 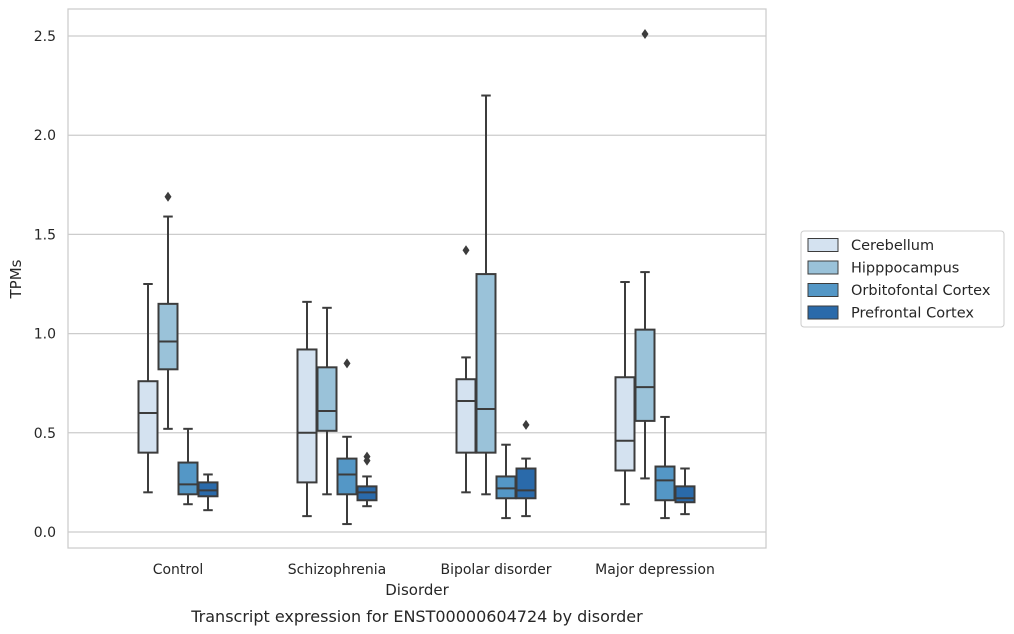 What do you see at coordinates (45, 434) in the screenshot?
I see `y-tick-label: 0.5` at bounding box center [45, 434].